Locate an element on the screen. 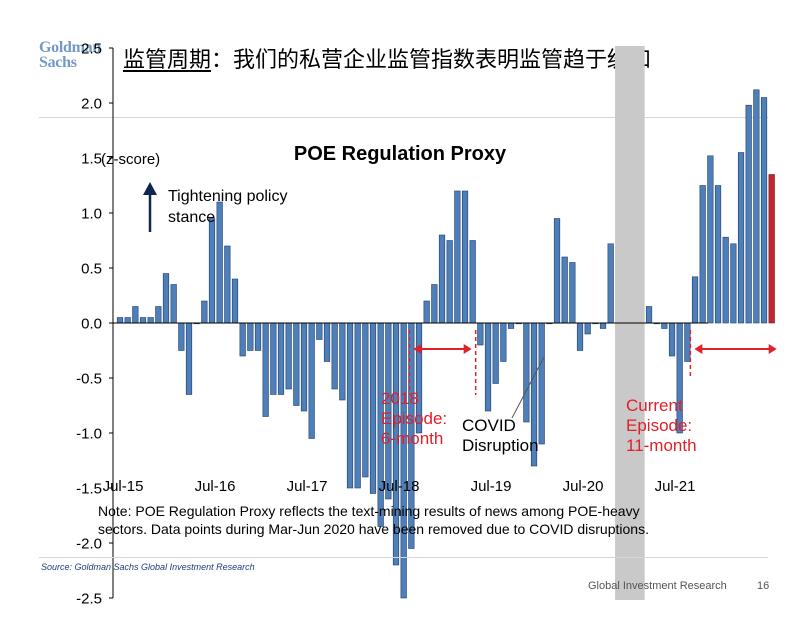  x-tick-label: Jul-17 is located at coordinates (307, 486).